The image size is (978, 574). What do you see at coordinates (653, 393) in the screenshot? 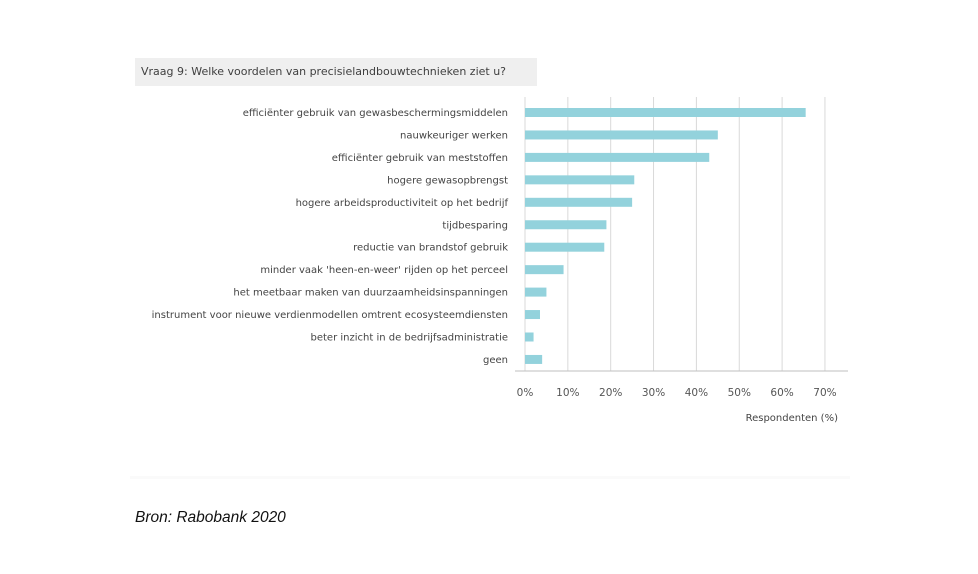
I see `x-tick-label: 30%` at bounding box center [653, 393].